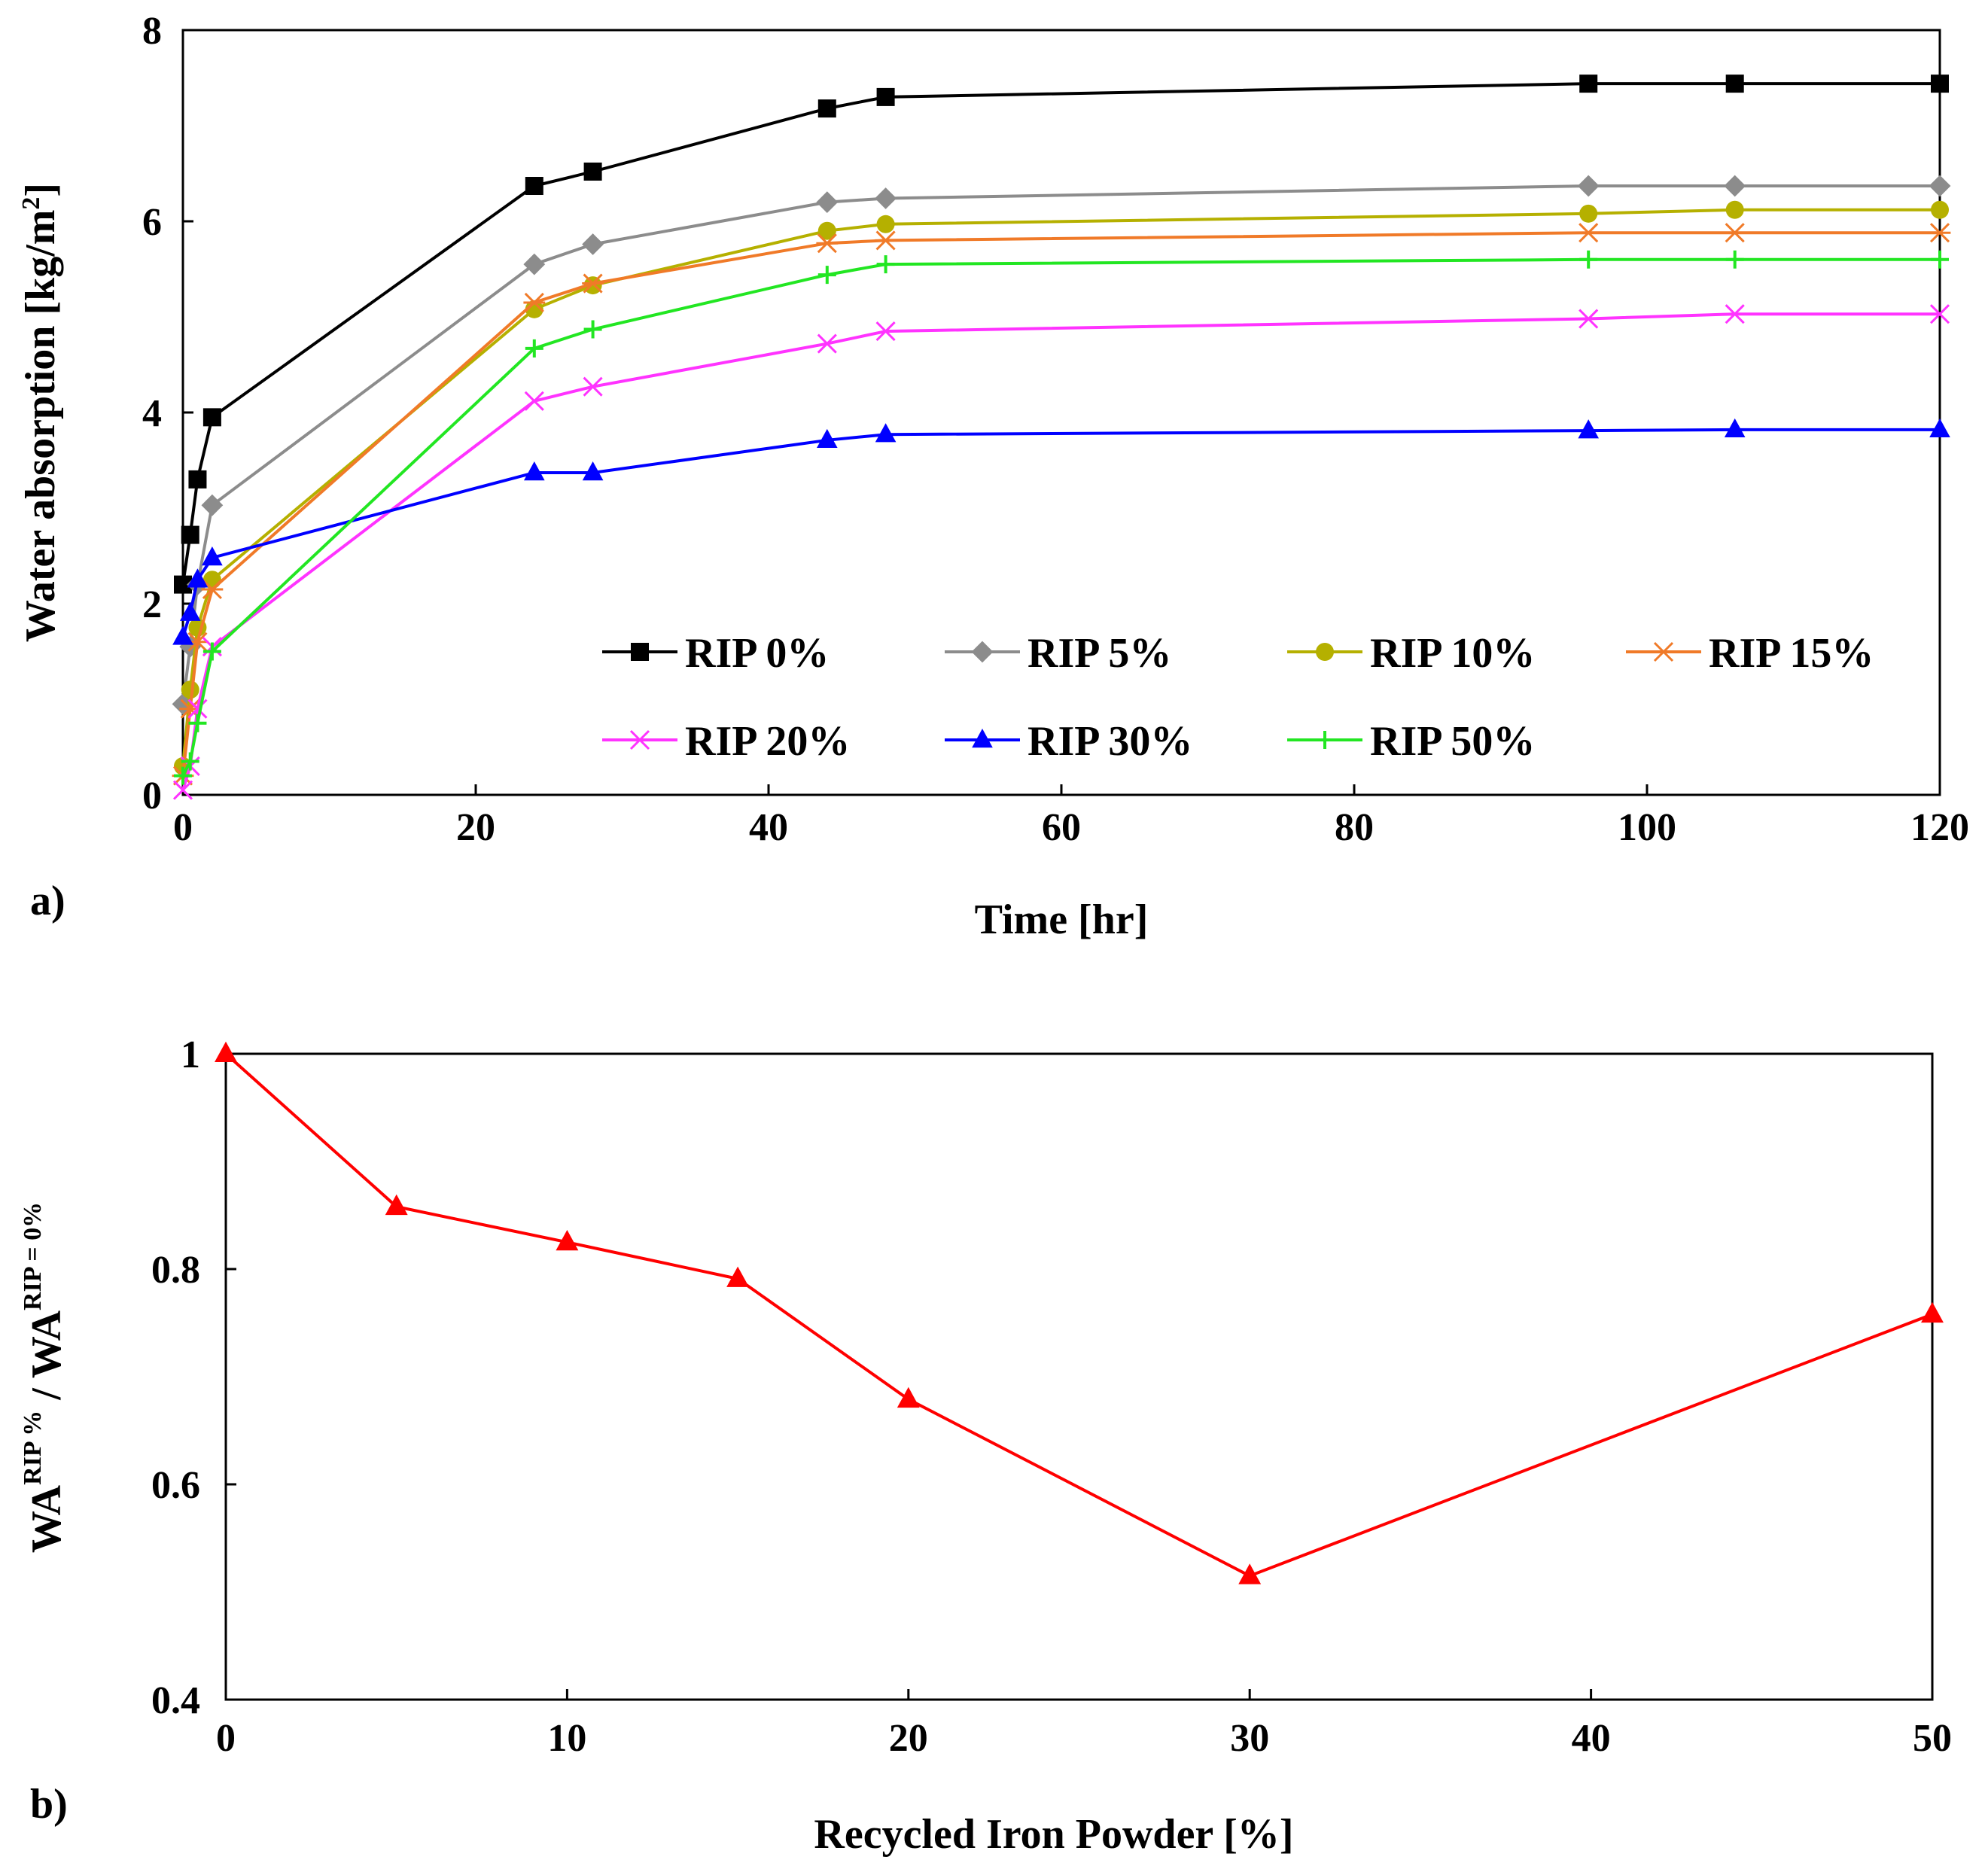 Image resolution: width=1988 pixels, height=1875 pixels. What do you see at coordinates (1061, 827) in the screenshot?
I see `x-tick-label: 60` at bounding box center [1061, 827].